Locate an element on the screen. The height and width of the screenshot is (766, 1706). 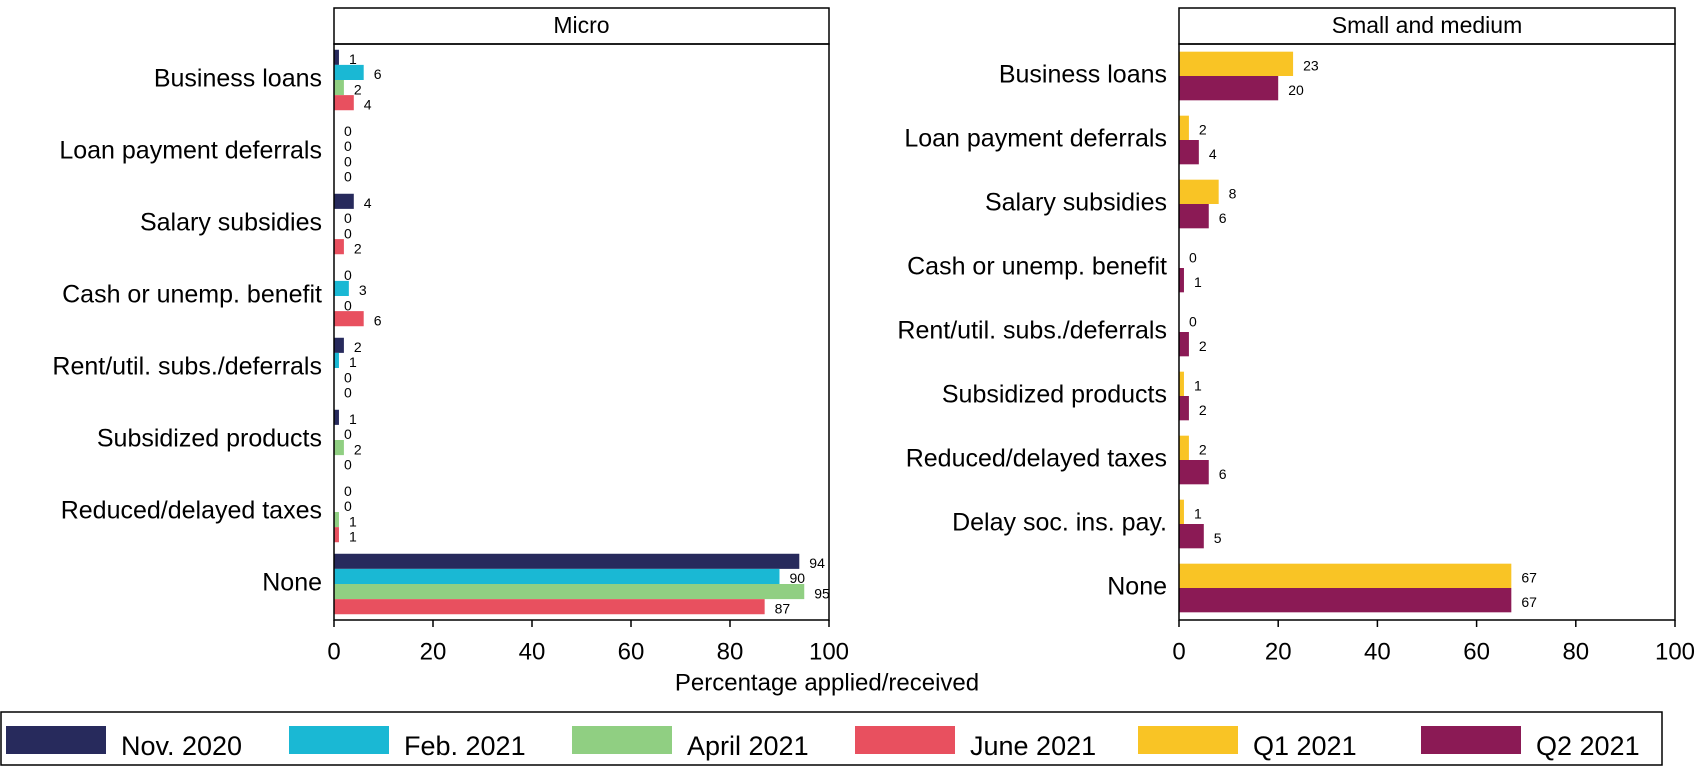
value-label: 90 is located at coordinates (798, 578).